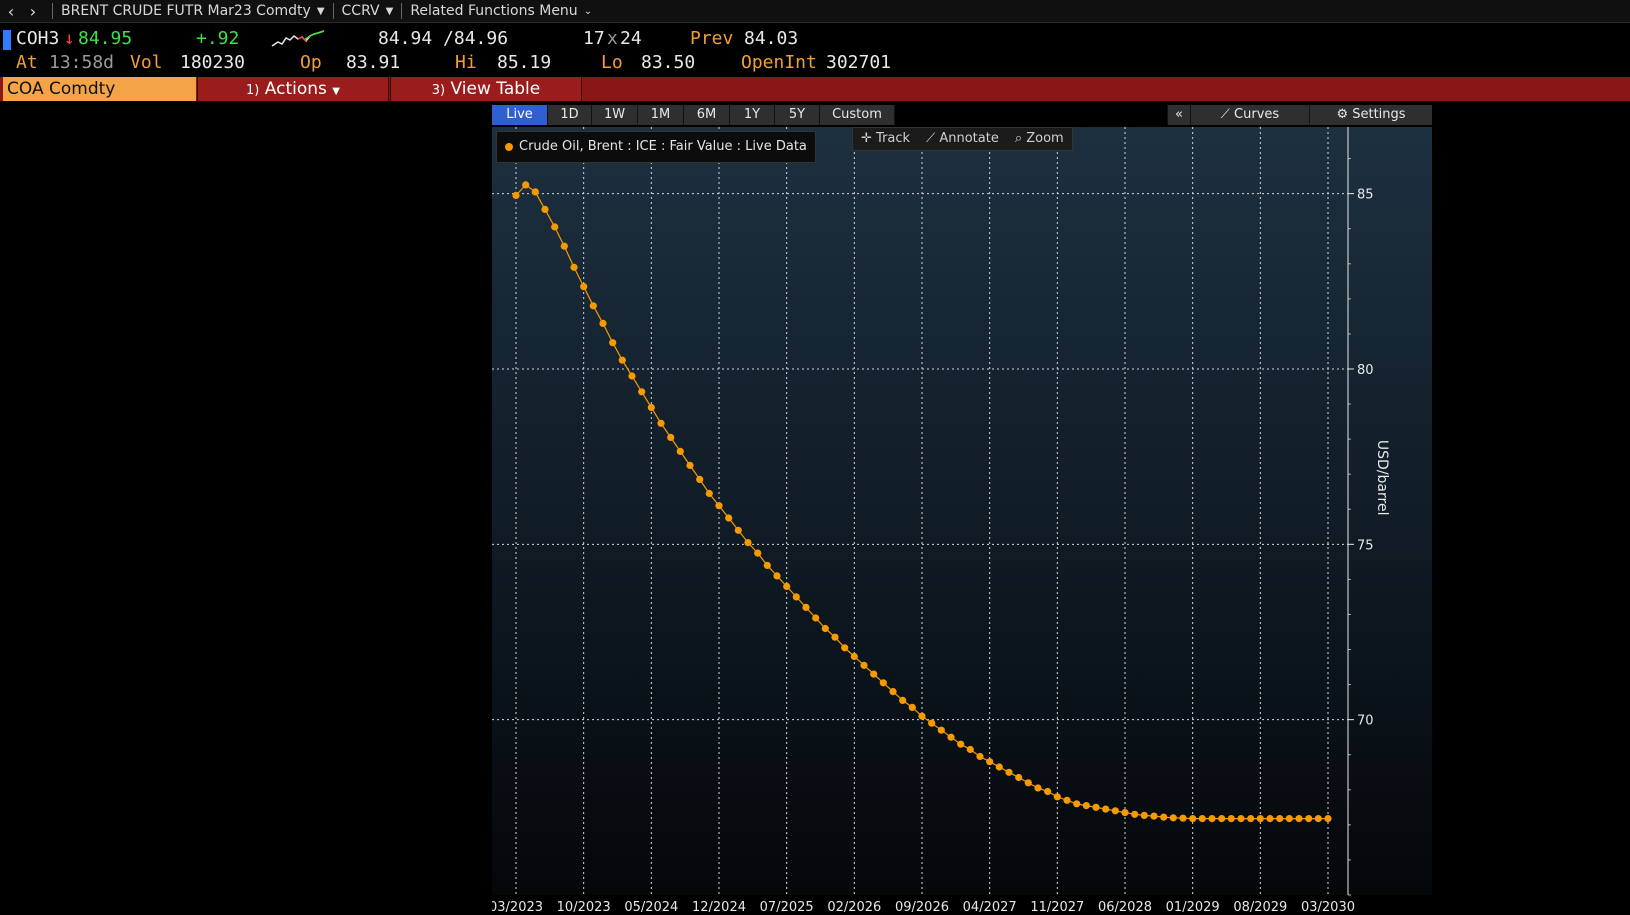  I want to click on tab-live: Live, so click(520, 115).